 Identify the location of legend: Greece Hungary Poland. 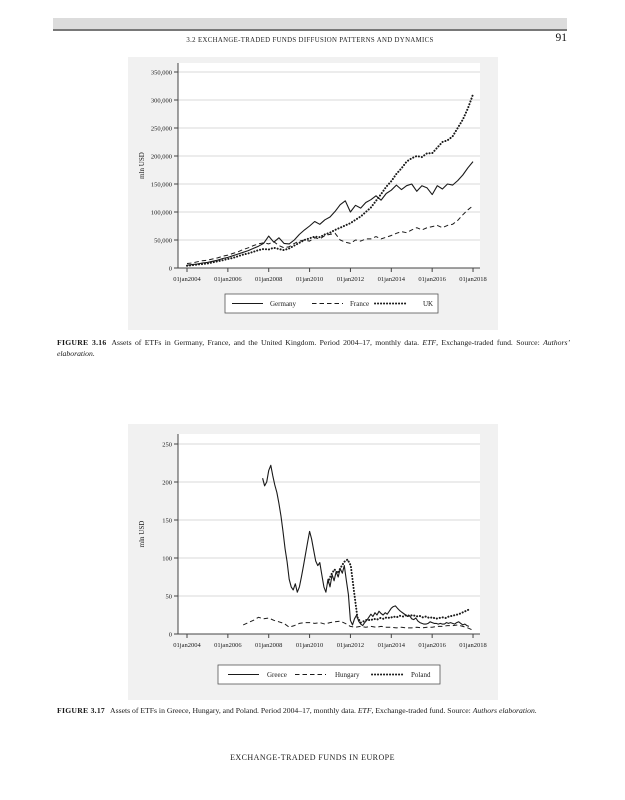
(329, 674).